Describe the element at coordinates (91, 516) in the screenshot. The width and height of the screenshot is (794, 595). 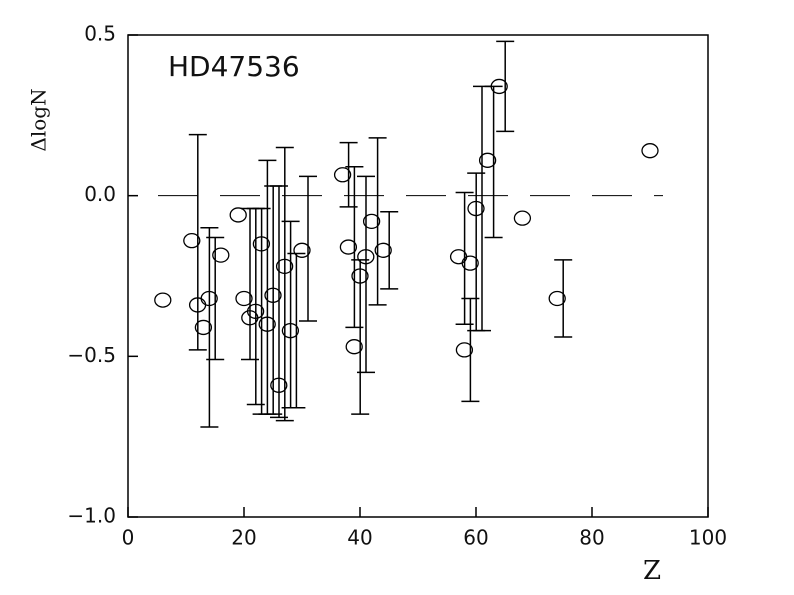
I see `y-tick-label: −1.0` at that location.